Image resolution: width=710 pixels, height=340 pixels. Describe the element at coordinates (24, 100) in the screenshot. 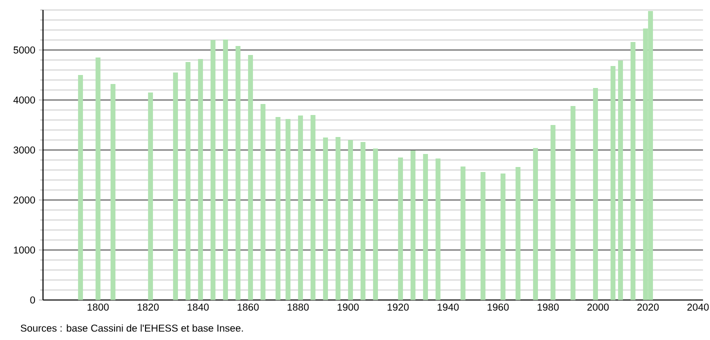

I see `y-tick-label: 4000` at that location.